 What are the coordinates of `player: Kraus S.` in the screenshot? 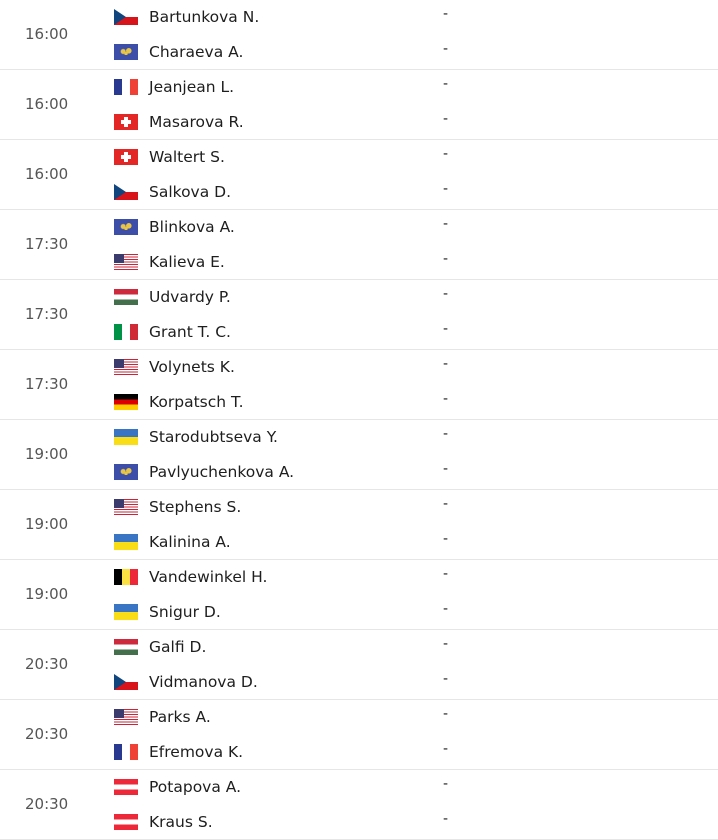 It's located at (163, 822).